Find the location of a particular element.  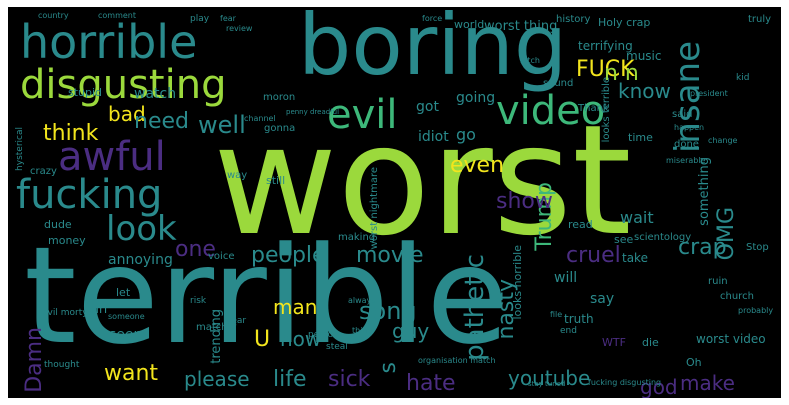

word-guy: guy is located at coordinates (411, 331).